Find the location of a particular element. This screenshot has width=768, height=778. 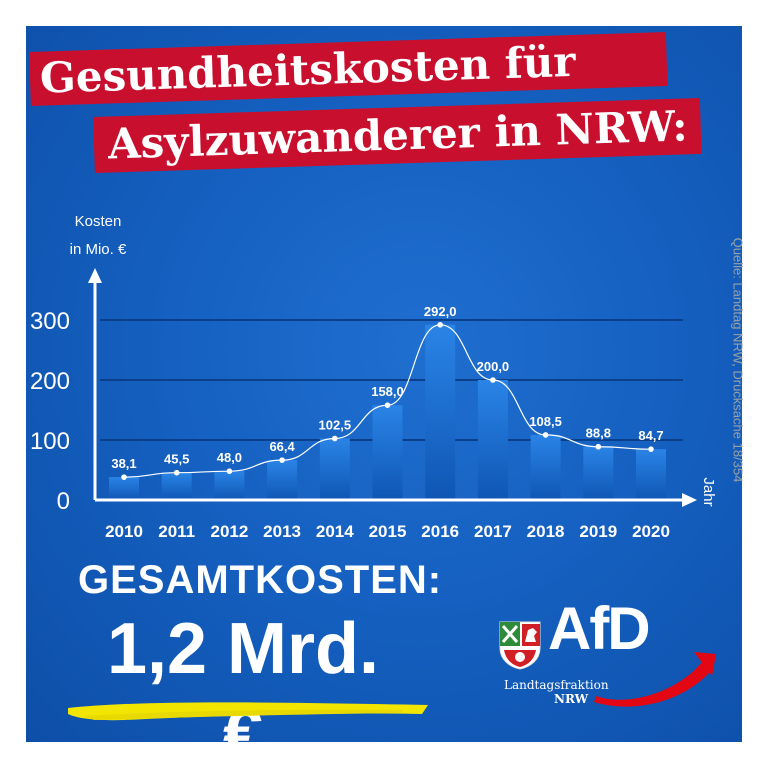

y-tick-label: 300 is located at coordinates (50, 321).